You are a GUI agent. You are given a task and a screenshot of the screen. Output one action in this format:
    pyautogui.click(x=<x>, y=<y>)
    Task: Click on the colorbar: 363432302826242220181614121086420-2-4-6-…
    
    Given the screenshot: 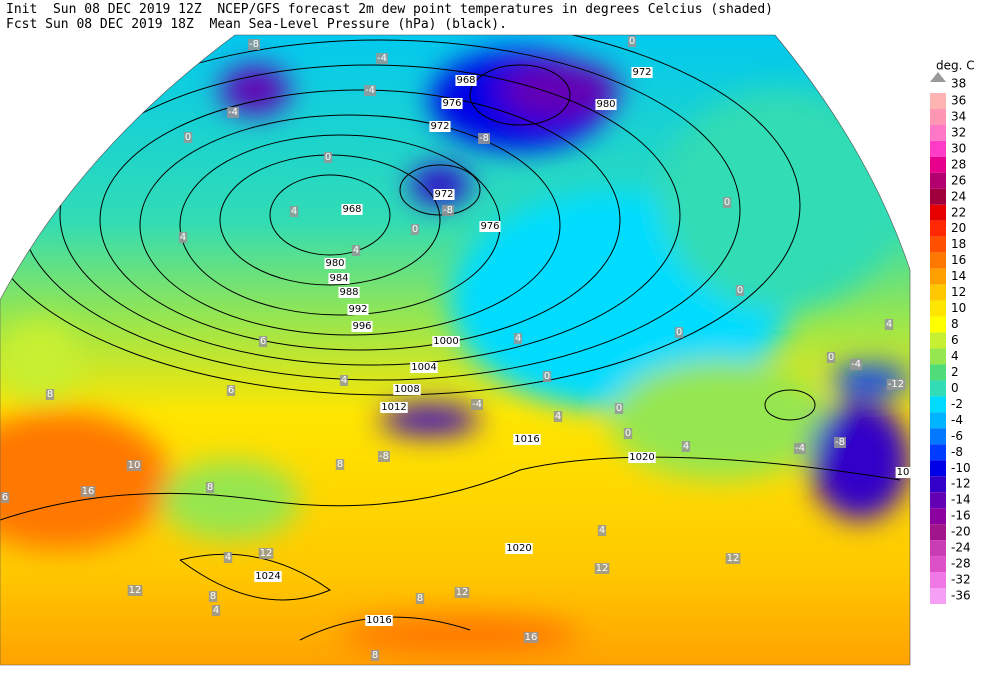 What is the action you would take?
    pyautogui.click(x=950, y=348)
    